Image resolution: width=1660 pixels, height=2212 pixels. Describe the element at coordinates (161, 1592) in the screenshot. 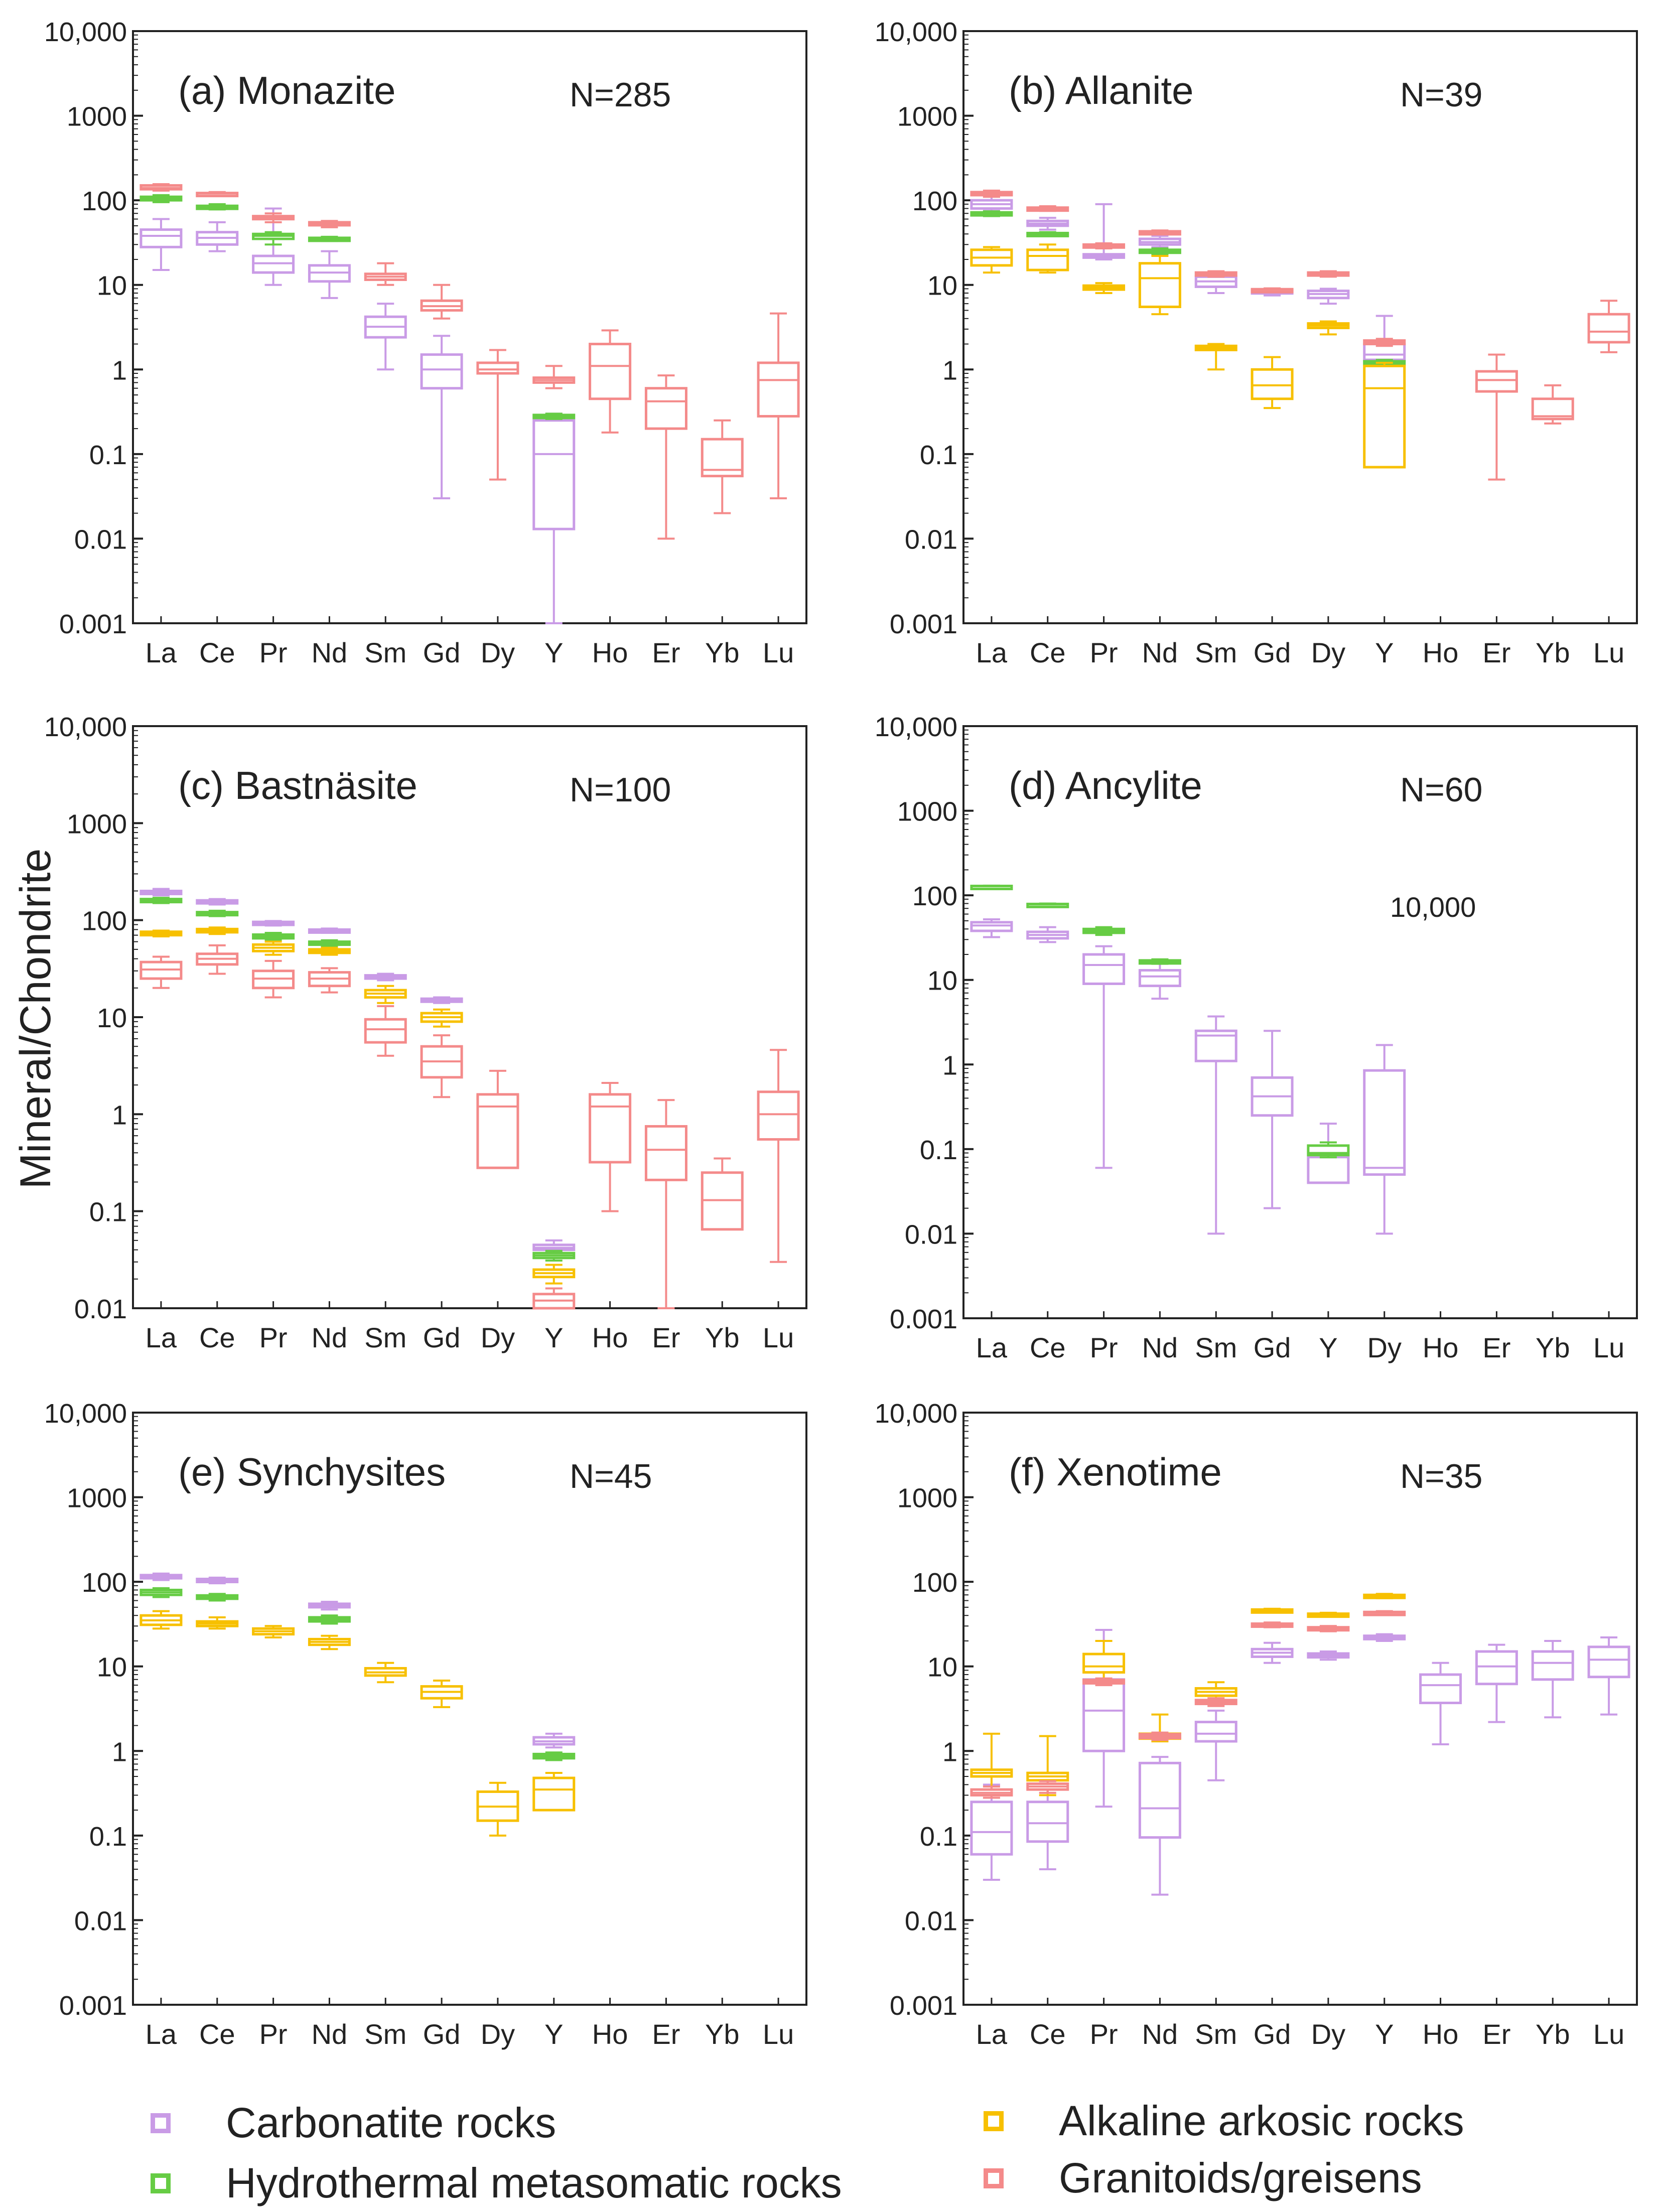

I see `box-hydrothermal-La` at that location.